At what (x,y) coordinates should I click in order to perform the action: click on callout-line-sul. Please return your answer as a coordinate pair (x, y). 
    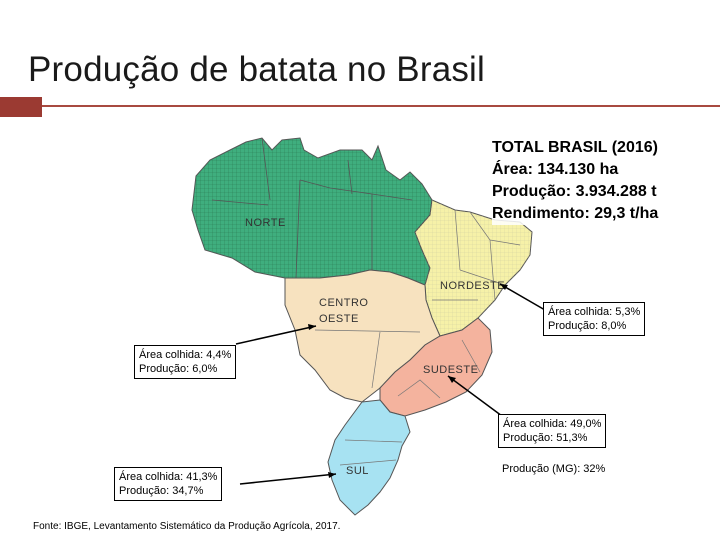
    Looking at the image, I should click on (288, 479).